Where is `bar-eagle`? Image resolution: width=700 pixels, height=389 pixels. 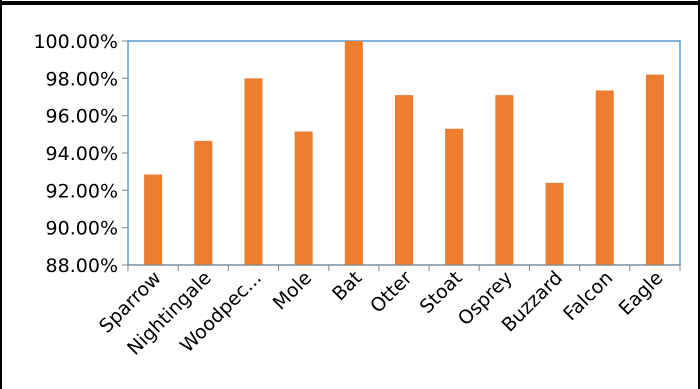 bar-eagle is located at coordinates (654, 169).